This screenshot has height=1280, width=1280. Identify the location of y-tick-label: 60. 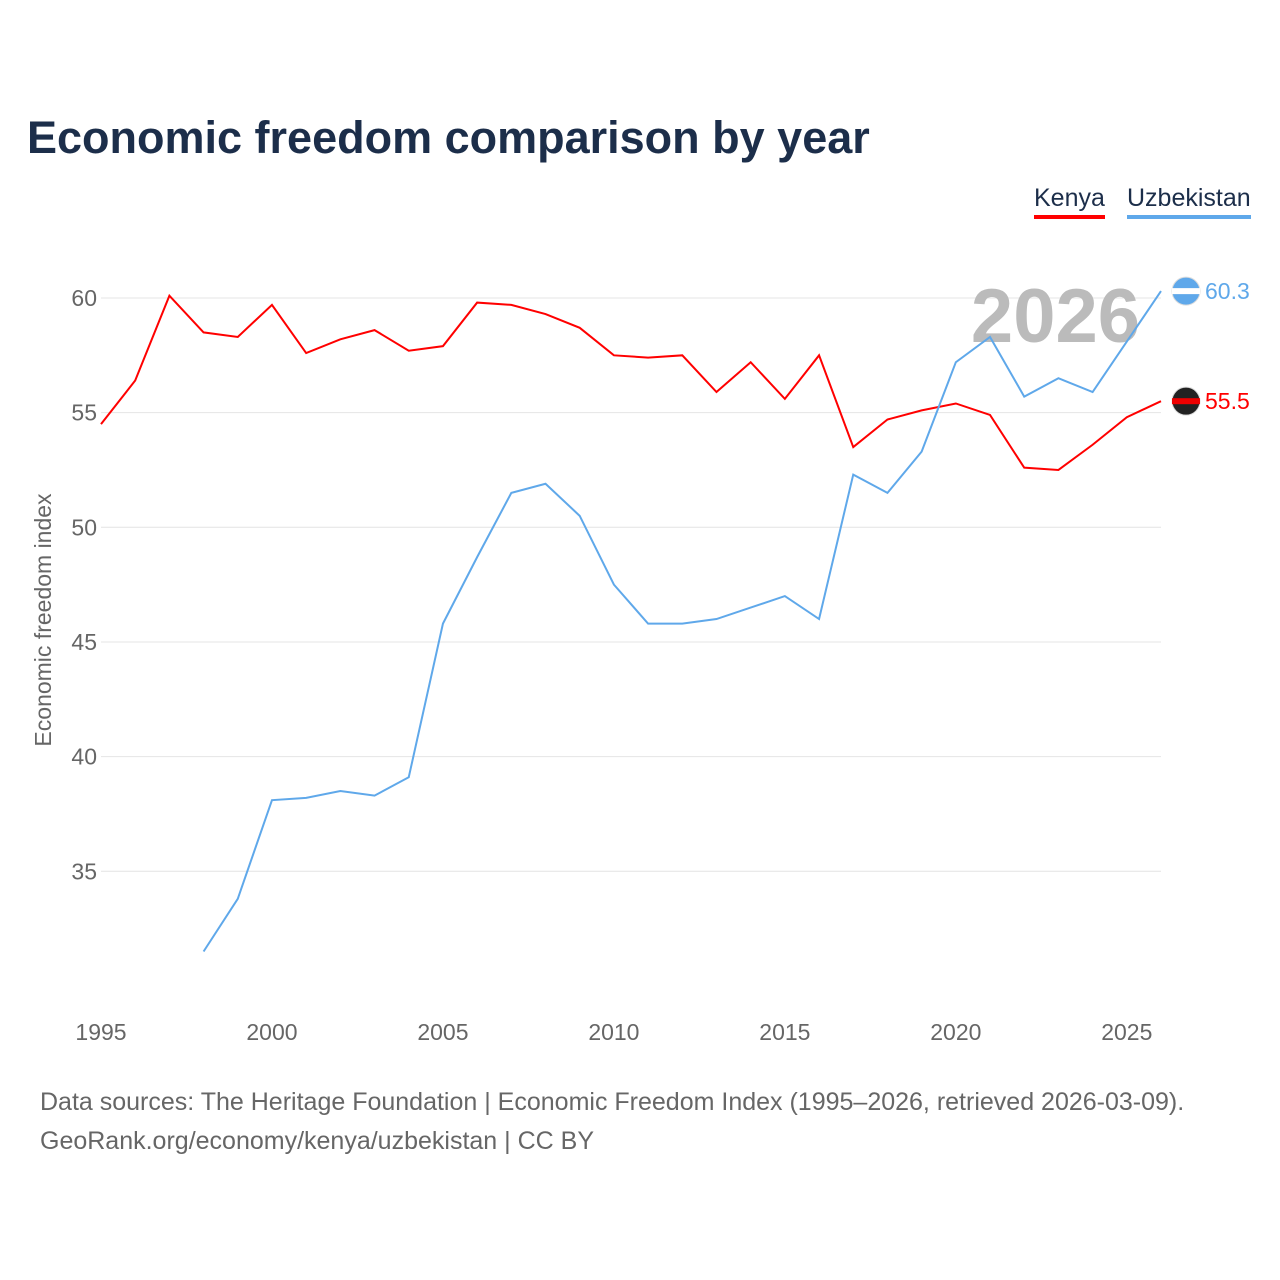
(84, 298).